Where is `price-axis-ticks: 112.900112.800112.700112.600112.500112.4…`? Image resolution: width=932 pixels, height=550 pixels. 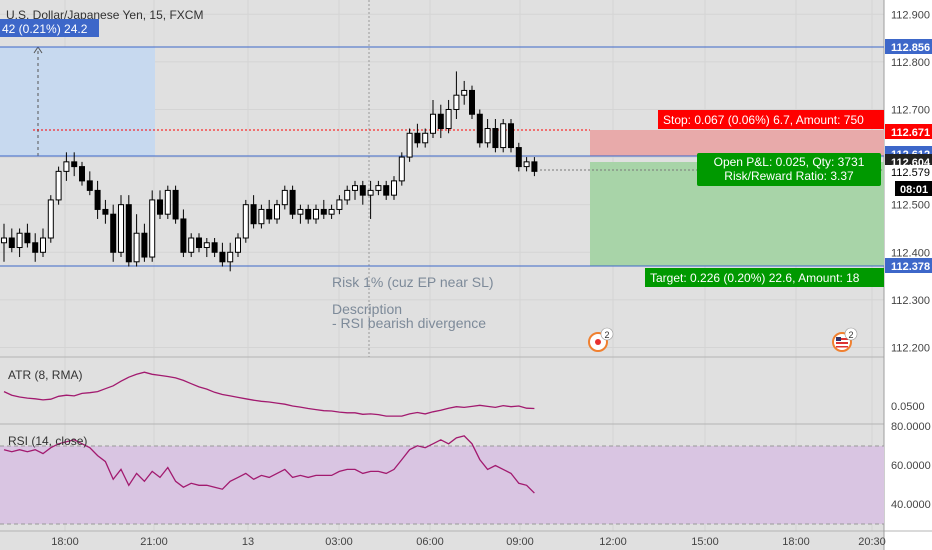 price-axis-ticks: 112.900112.800112.700112.600112.500112.4… is located at coordinates (910, 181).